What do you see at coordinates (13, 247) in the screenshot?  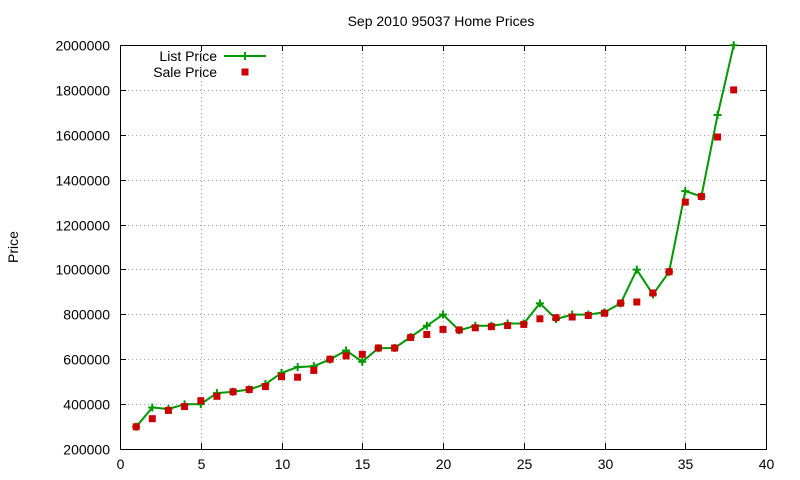 I see `y-axis-title: Price` at bounding box center [13, 247].